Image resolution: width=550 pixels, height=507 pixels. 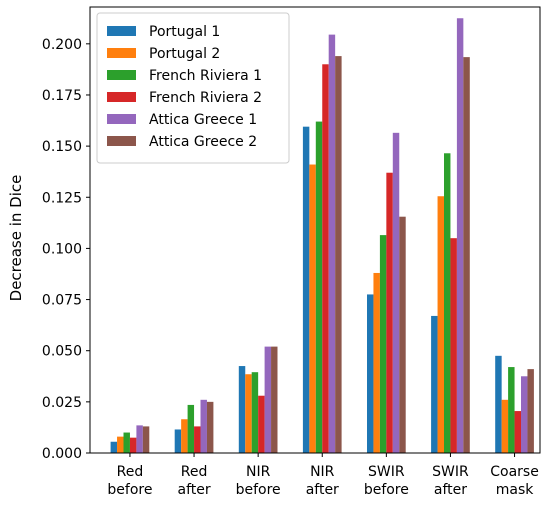 I want to click on legend-item: French Riviera 2, so click(x=184, y=98).